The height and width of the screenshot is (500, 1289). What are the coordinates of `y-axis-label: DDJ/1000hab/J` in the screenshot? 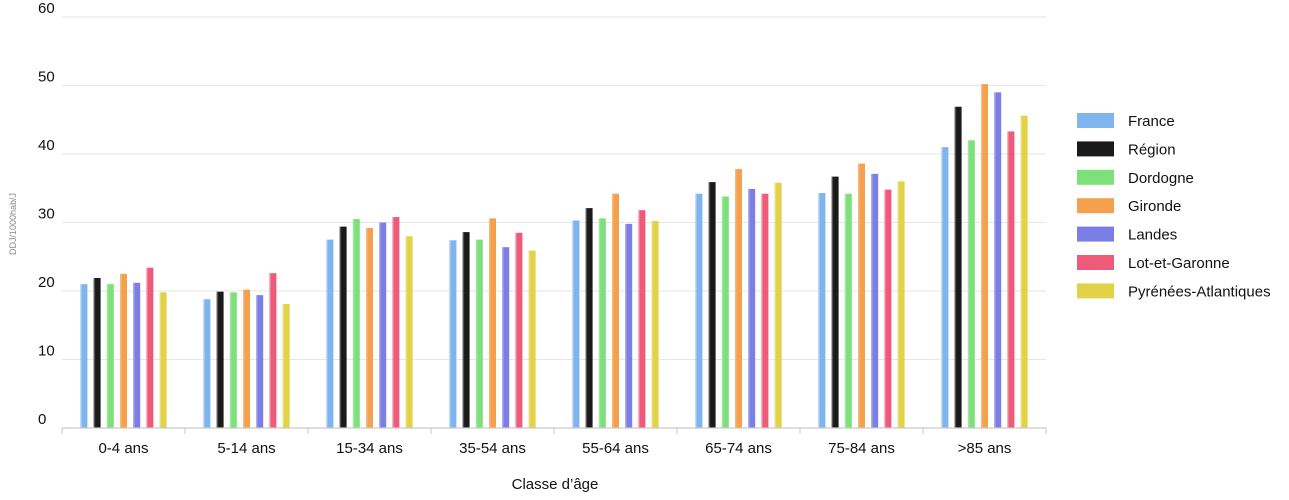 It's located at (13, 224).